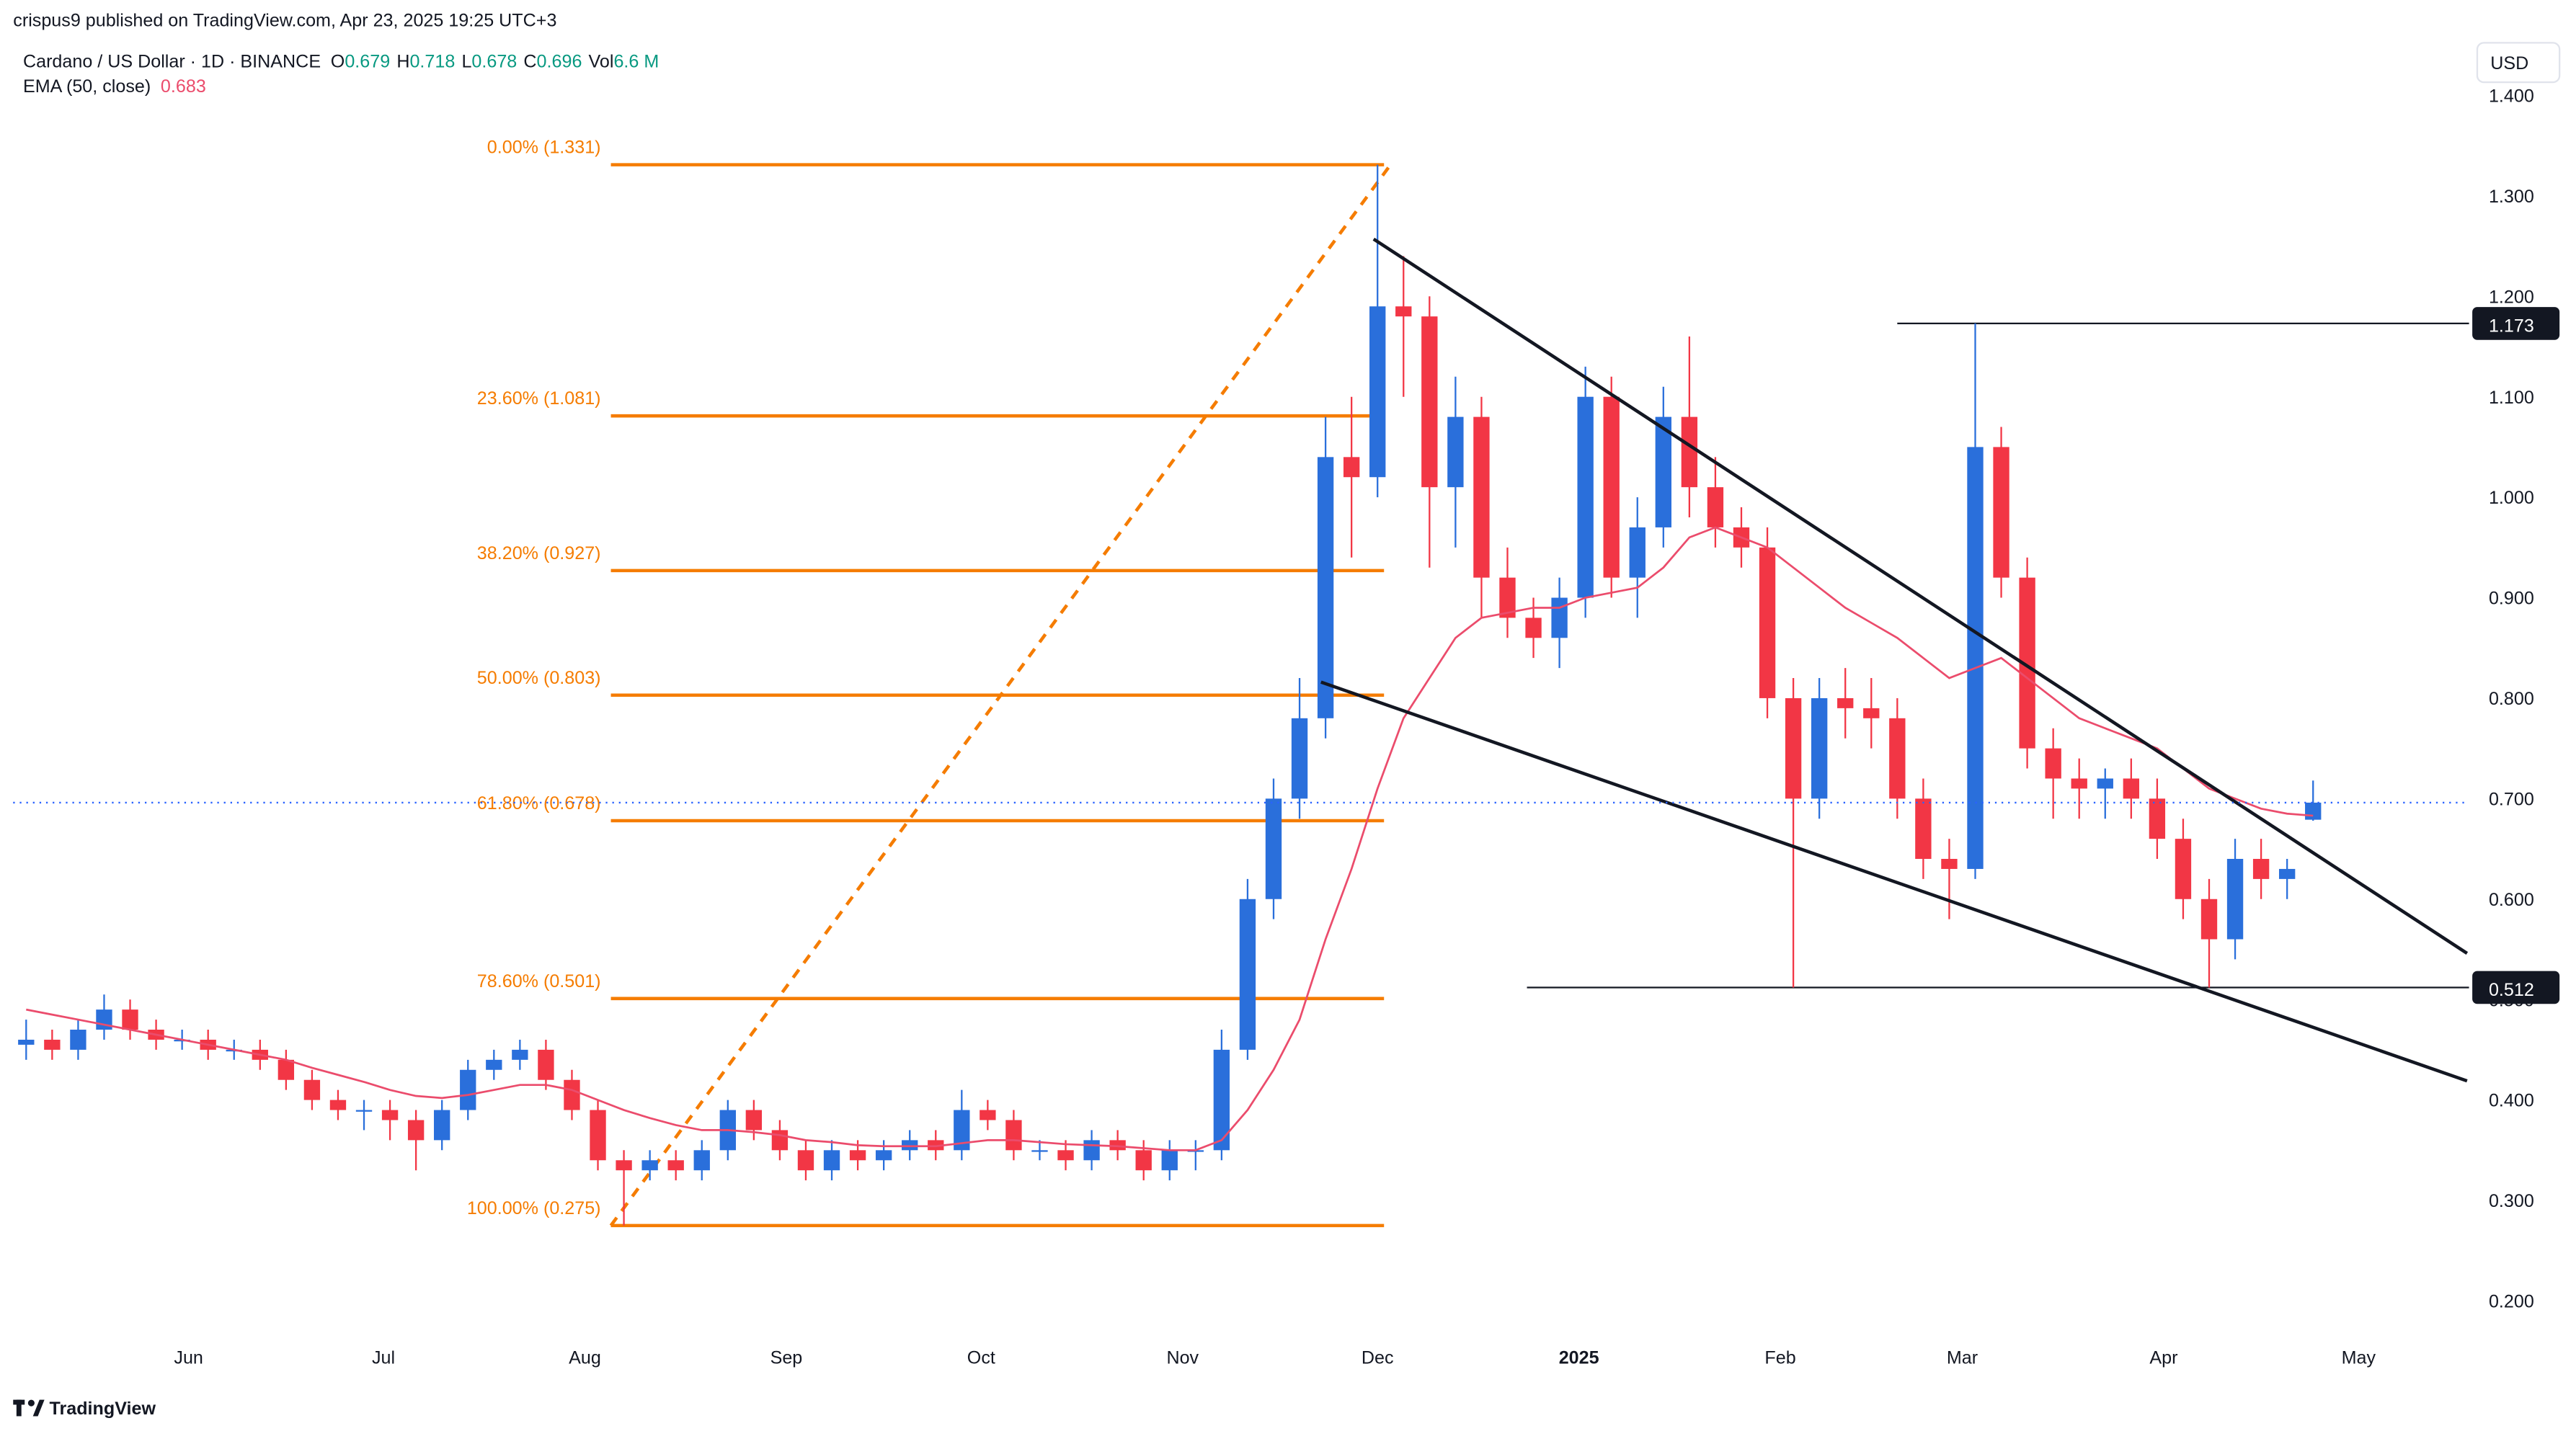 This screenshot has height=1431, width=2576. What do you see at coordinates (189, 1358) in the screenshot?
I see `x-tick-label: Jun` at bounding box center [189, 1358].